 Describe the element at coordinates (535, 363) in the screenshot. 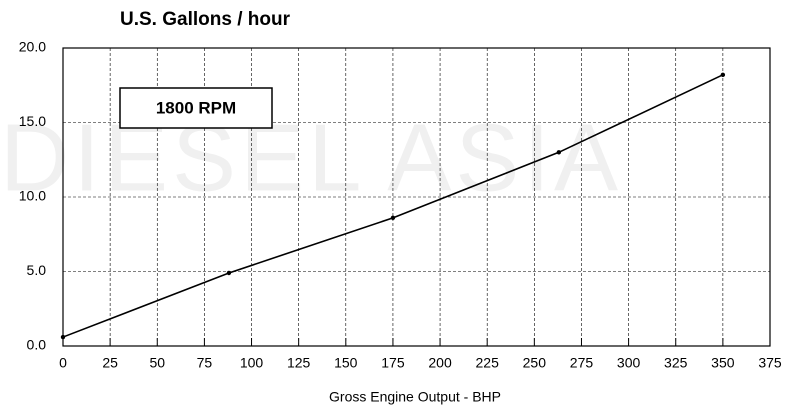

I see `x-tick-label: 250` at that location.